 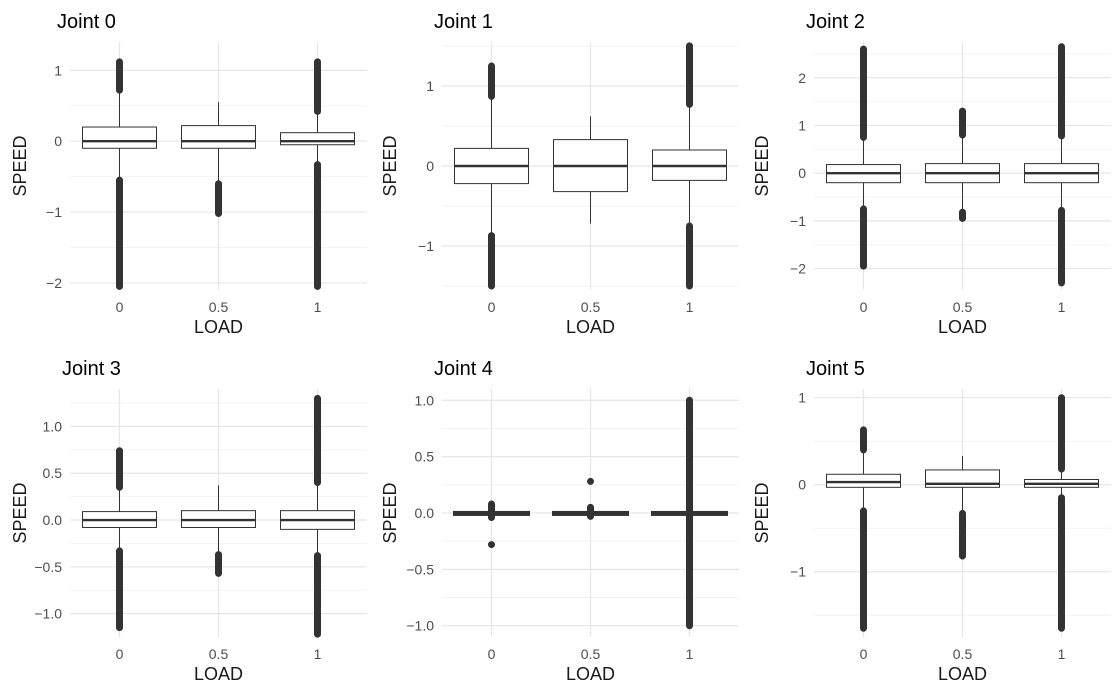 I want to click on chart-title: Joint 1, so click(x=463, y=22).